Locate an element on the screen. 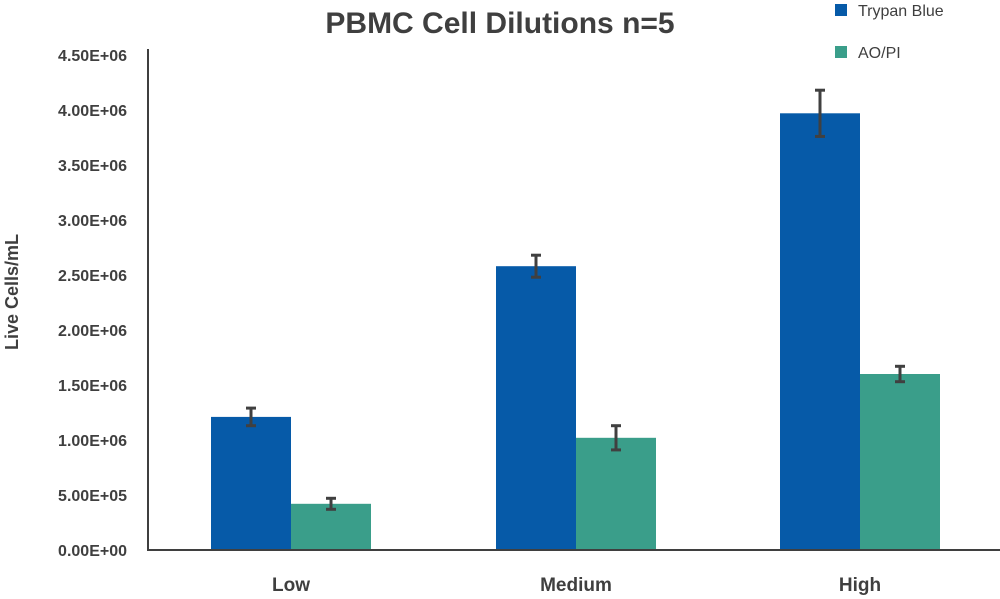 The height and width of the screenshot is (599, 1000). legend: Trypan Blue AO/PI is located at coordinates (889, 32).